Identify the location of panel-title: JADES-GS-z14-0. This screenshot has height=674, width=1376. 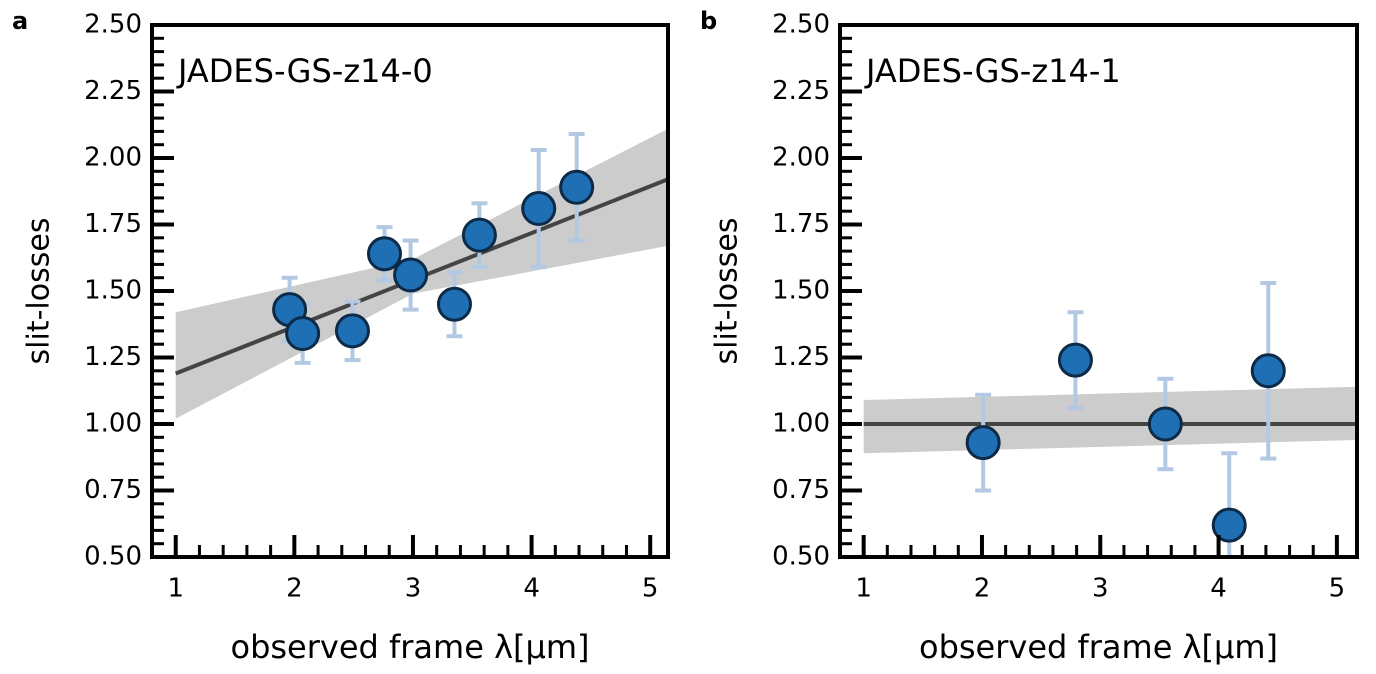
(304, 71).